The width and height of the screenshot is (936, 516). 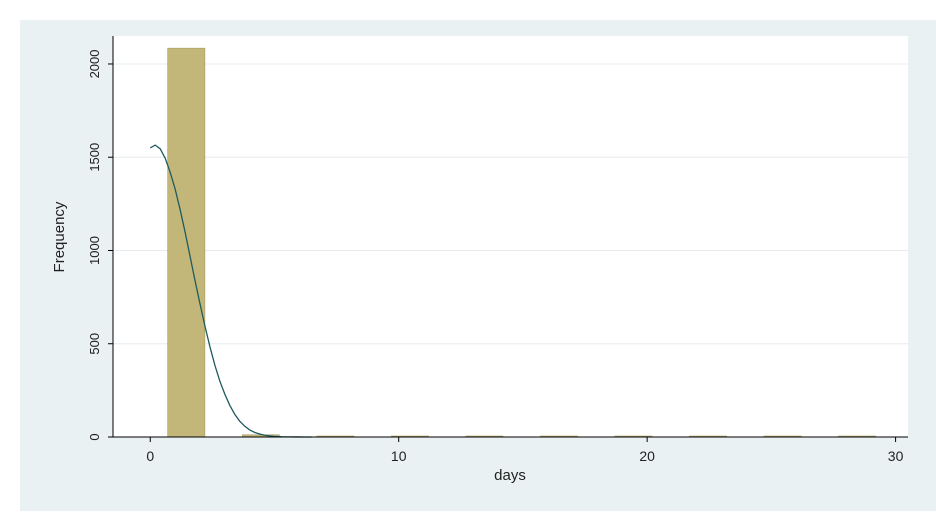 What do you see at coordinates (150, 456) in the screenshot?
I see `x-tick-label-0: 0` at bounding box center [150, 456].